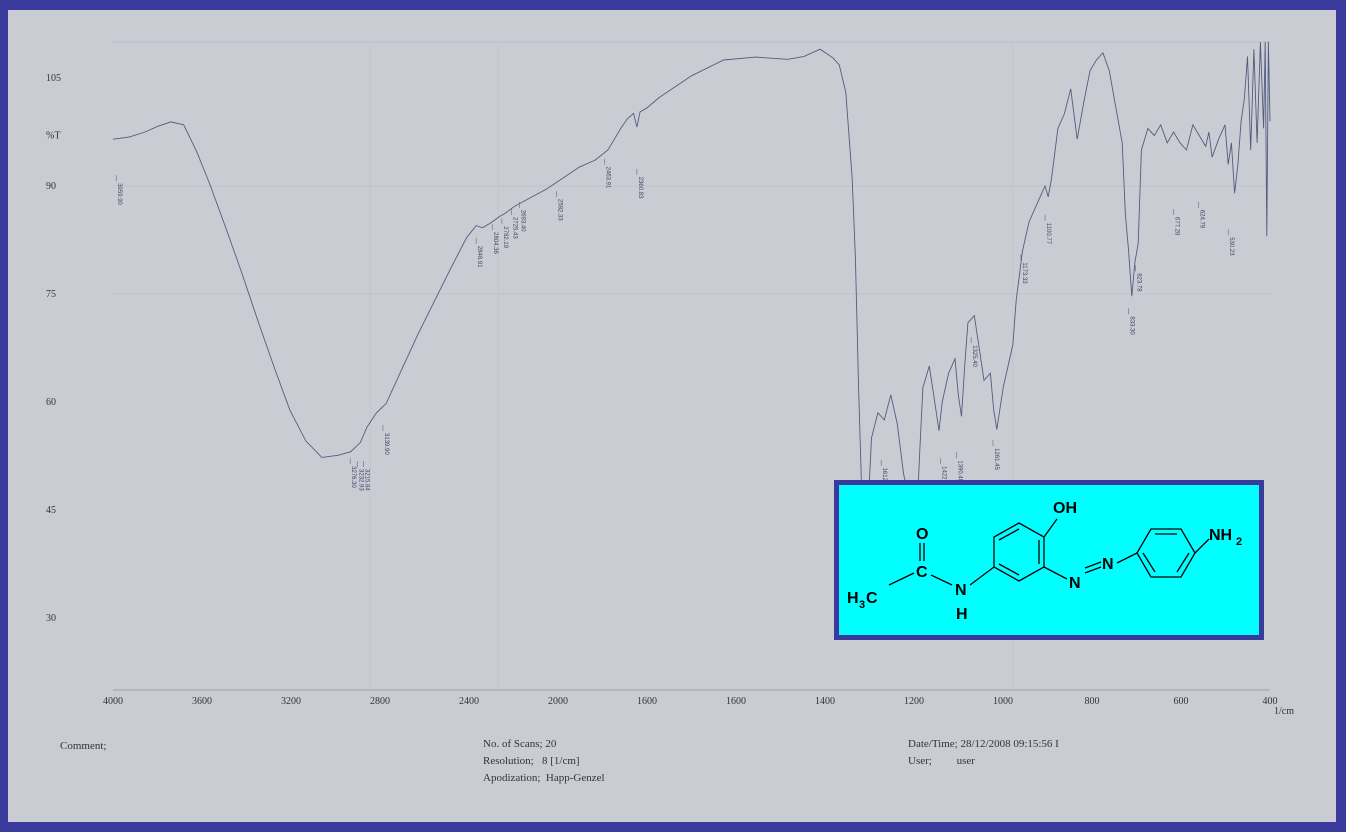  I want to click on comment-label: Comment;, so click(83, 746).